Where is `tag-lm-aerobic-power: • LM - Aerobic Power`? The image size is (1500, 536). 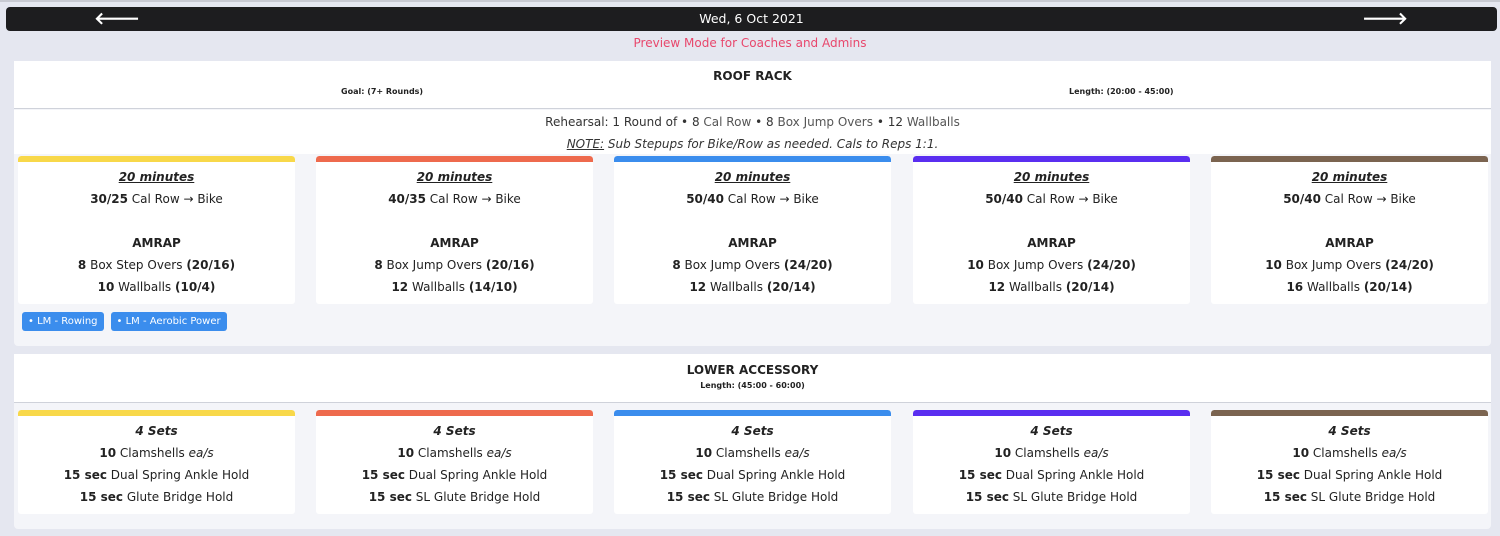 tag-lm-aerobic-power: • LM - Aerobic Power is located at coordinates (168, 321).